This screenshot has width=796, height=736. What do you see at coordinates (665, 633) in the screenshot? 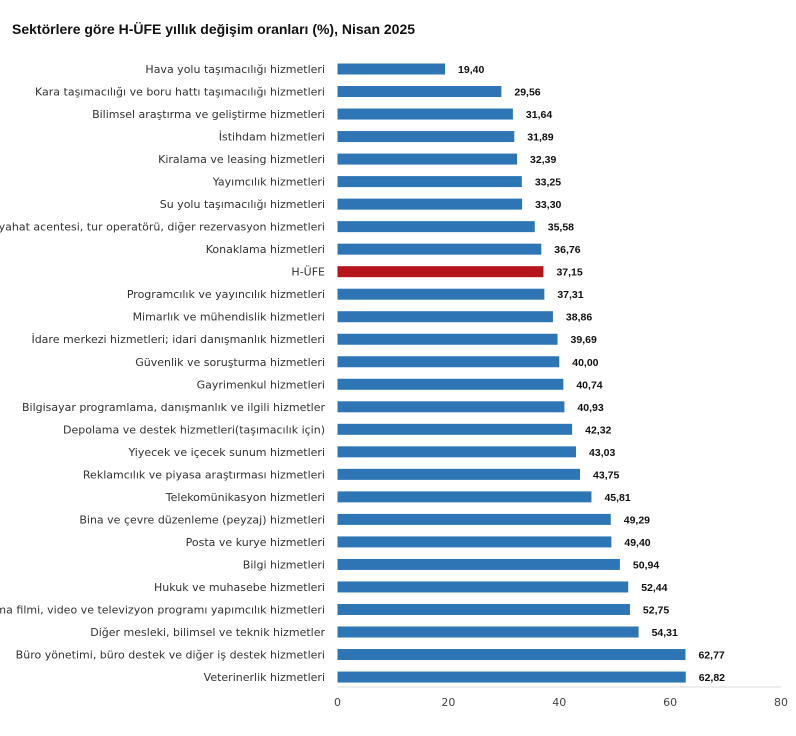
I see `value-label: 54,31` at bounding box center [665, 633].